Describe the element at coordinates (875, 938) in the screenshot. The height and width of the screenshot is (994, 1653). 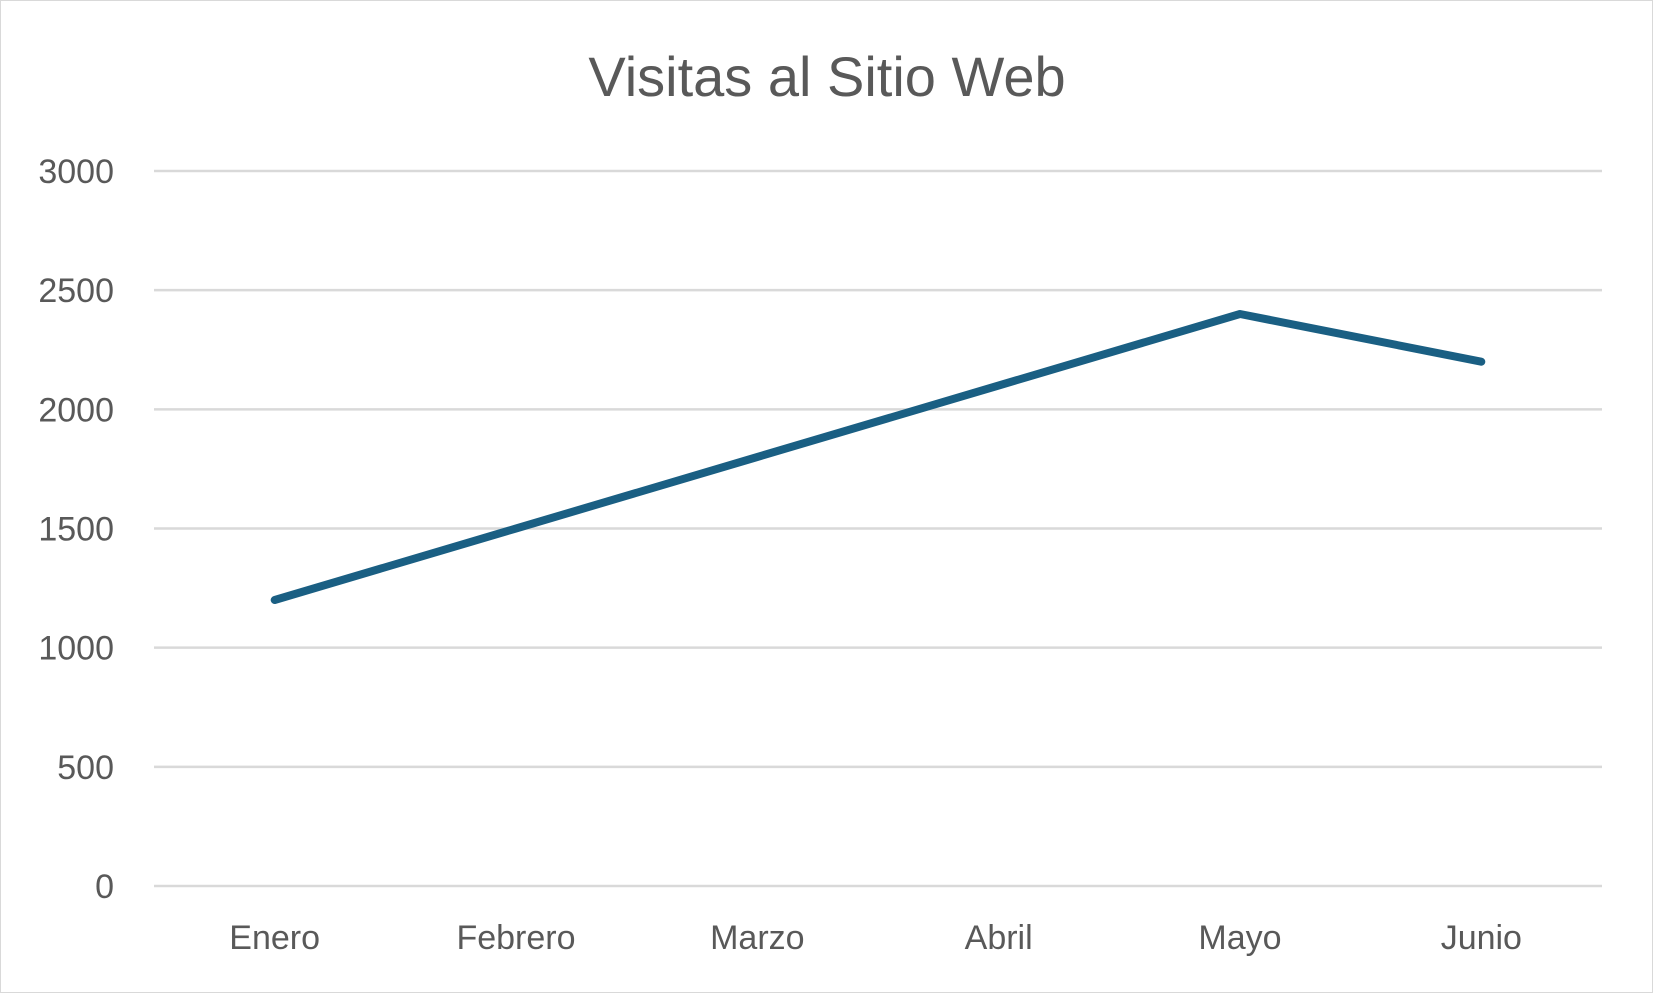
I see `x-axis-ticks: Enero Febrero Marzo Abril Mayo Junio` at that location.